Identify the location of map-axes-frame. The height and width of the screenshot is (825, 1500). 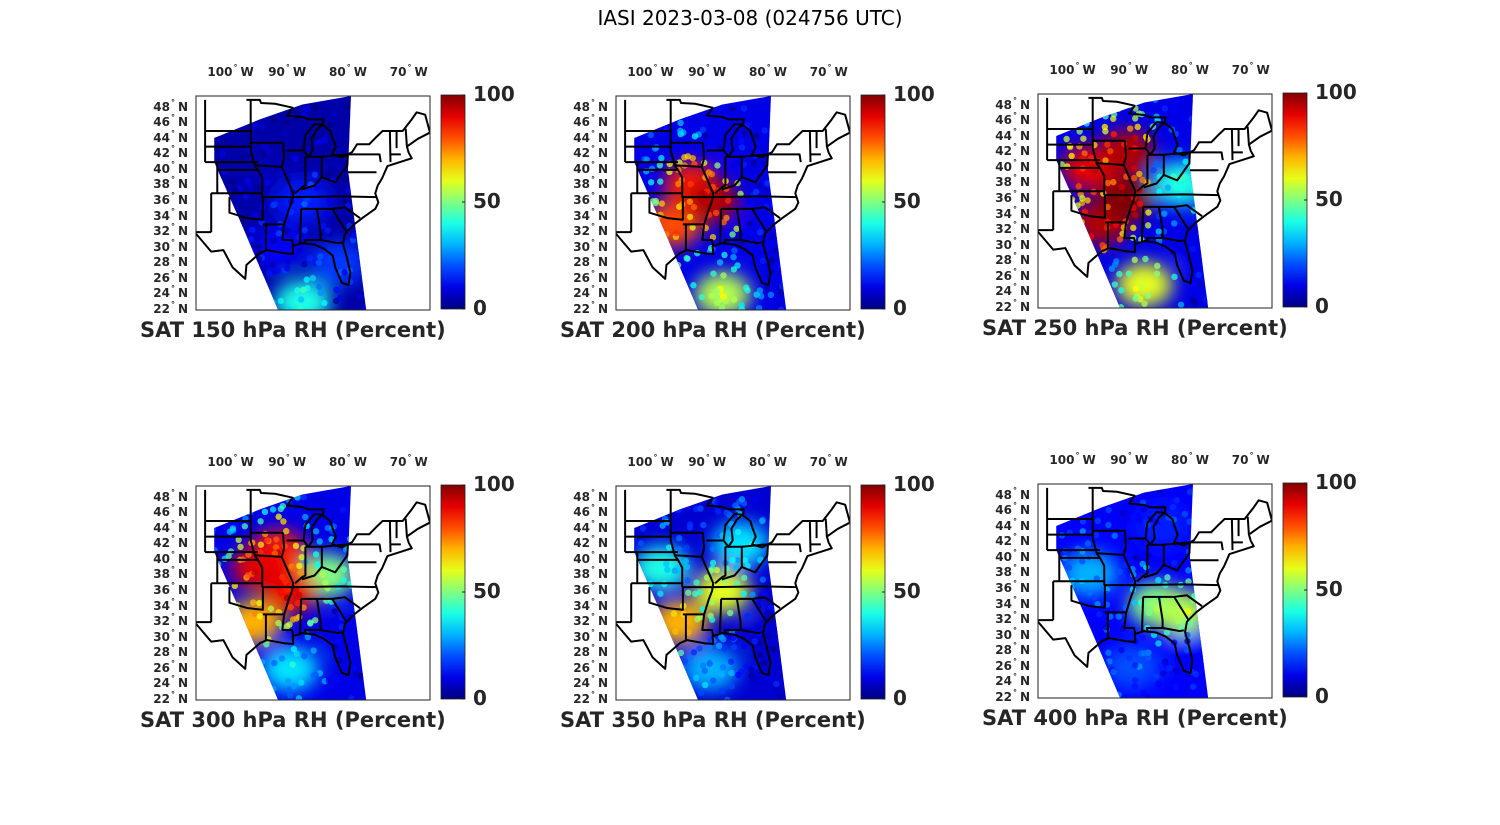
(313, 203).